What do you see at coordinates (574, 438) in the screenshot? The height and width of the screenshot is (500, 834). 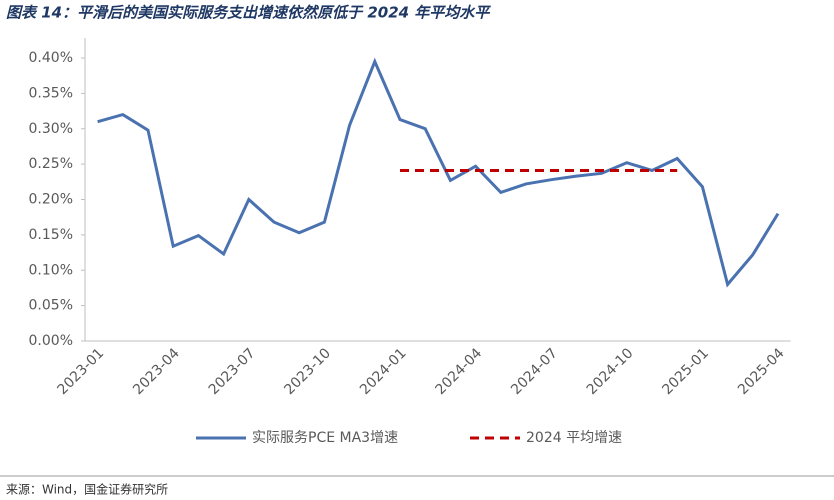 I see `legend-label: 2024 平均增速` at bounding box center [574, 438].